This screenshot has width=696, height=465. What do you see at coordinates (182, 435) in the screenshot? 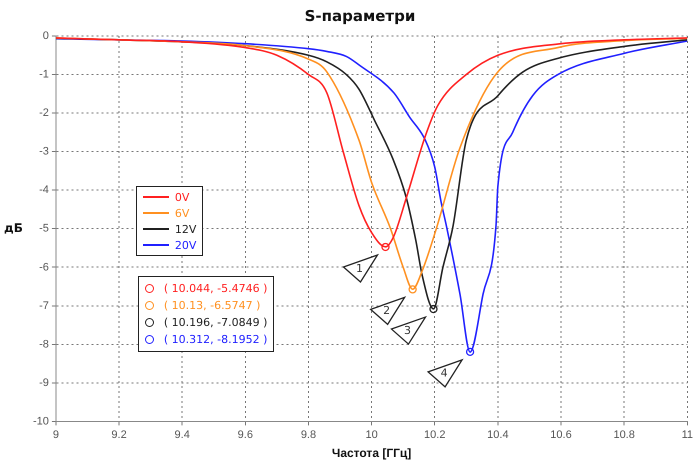
I see `x-tick-label: 9.4` at bounding box center [182, 435].